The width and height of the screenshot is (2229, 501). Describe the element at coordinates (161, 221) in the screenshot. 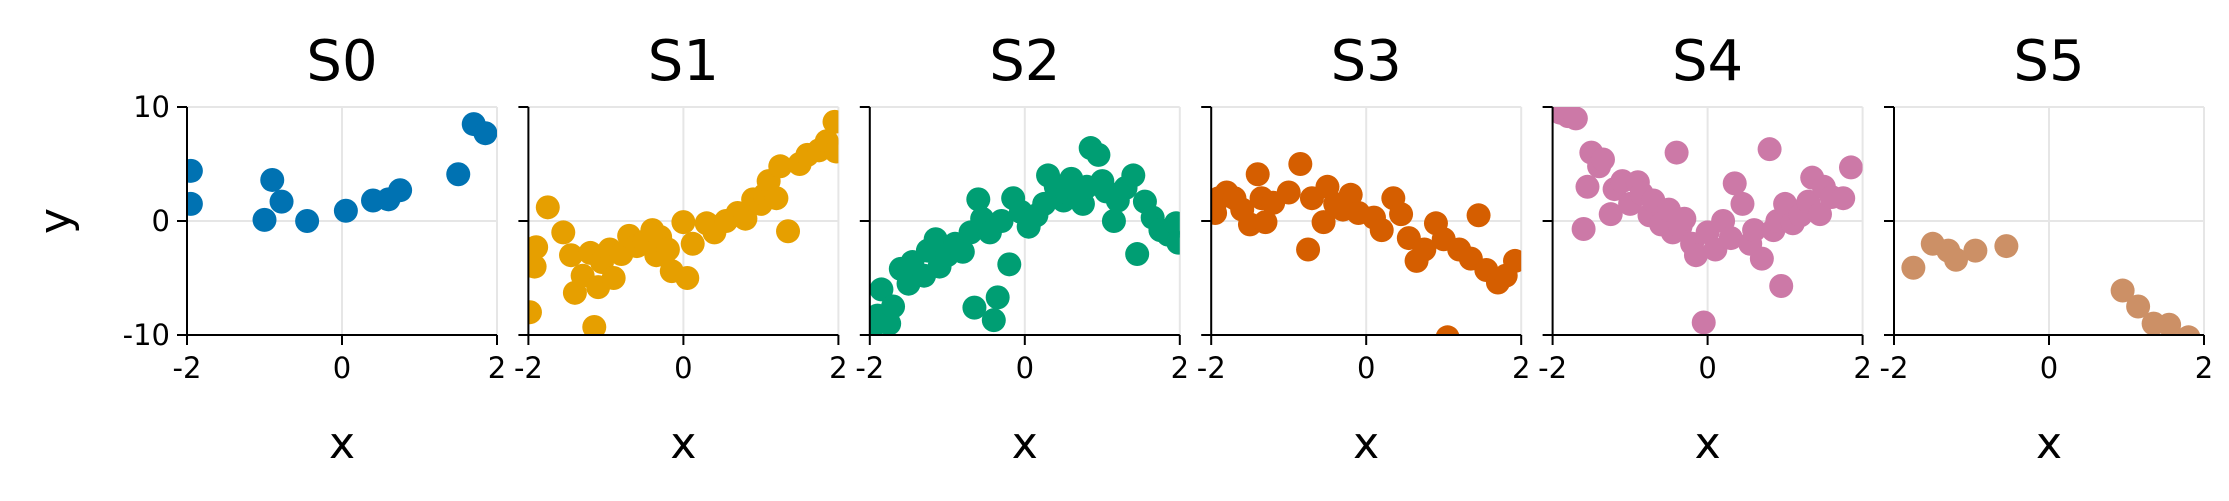

I see `y-tick-label: 0` at that location.